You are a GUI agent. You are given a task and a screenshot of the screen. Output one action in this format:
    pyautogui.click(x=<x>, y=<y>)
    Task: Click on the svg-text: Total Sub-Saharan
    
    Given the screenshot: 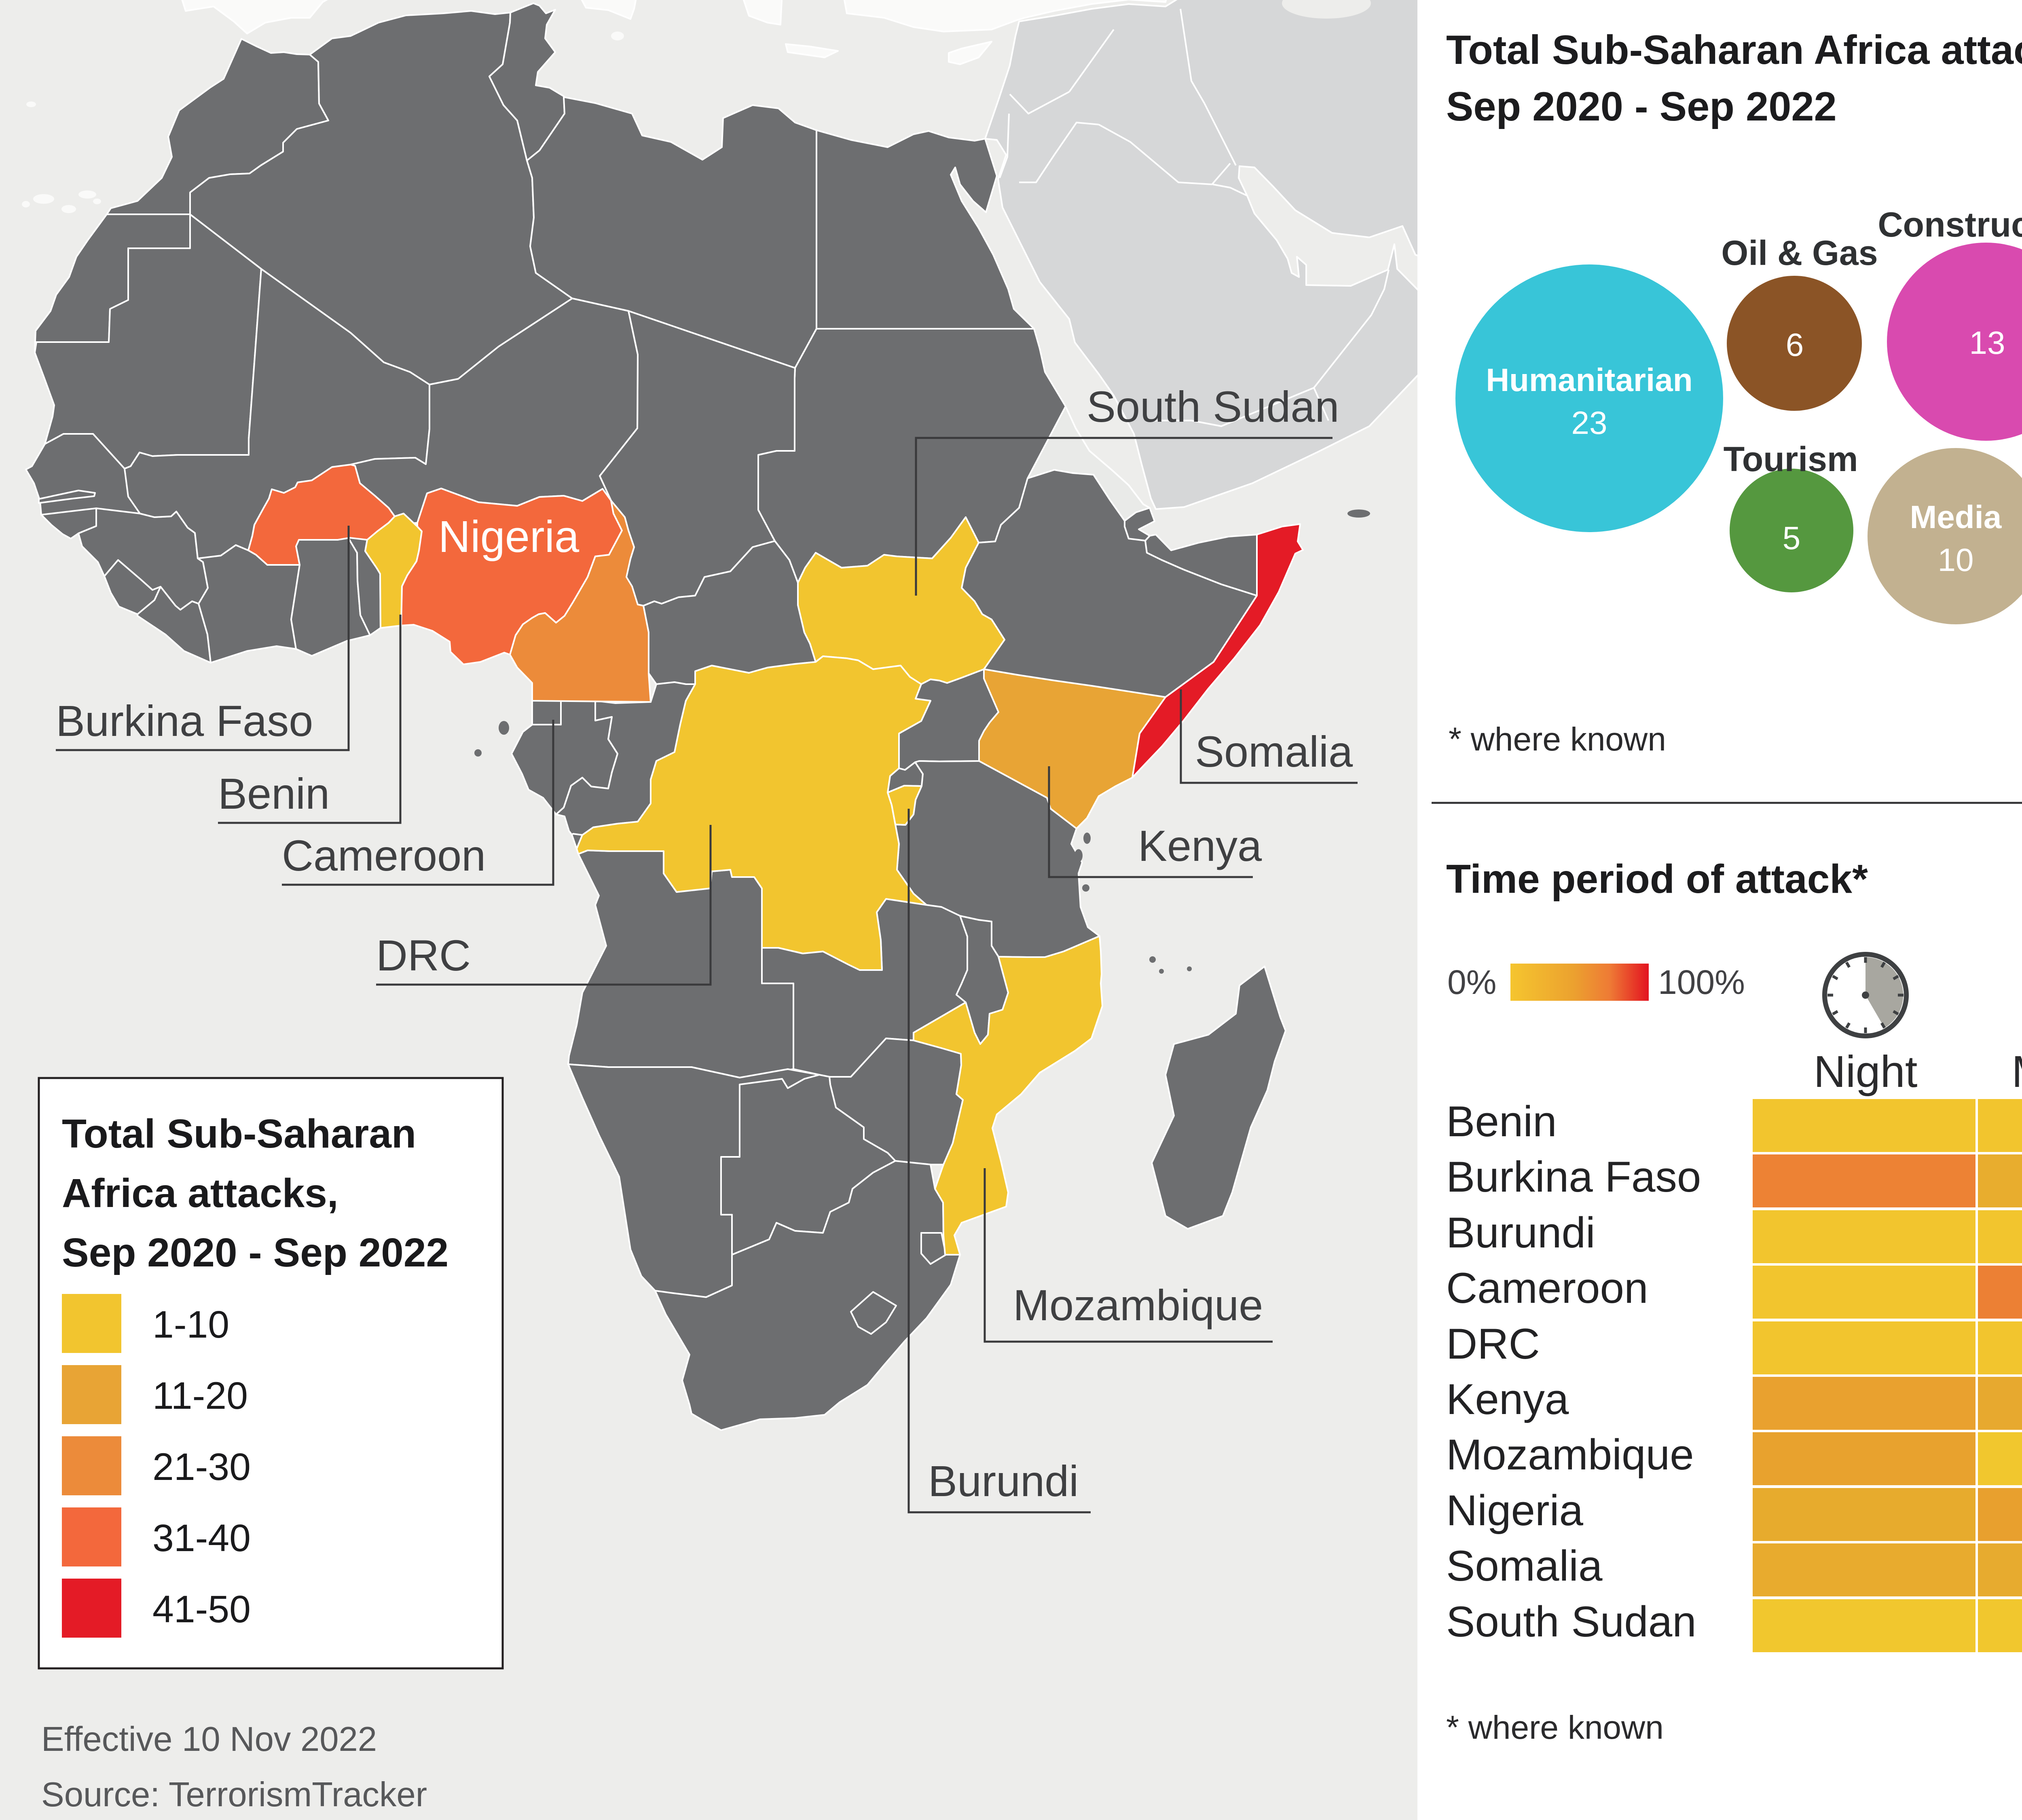 What is the action you would take?
    pyautogui.click(x=239, y=1133)
    